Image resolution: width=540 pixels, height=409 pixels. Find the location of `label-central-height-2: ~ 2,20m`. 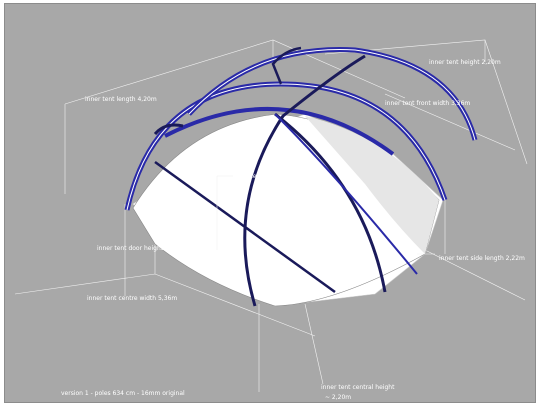

label-central-height-2: ~ 2,20m is located at coordinates (338, 397).